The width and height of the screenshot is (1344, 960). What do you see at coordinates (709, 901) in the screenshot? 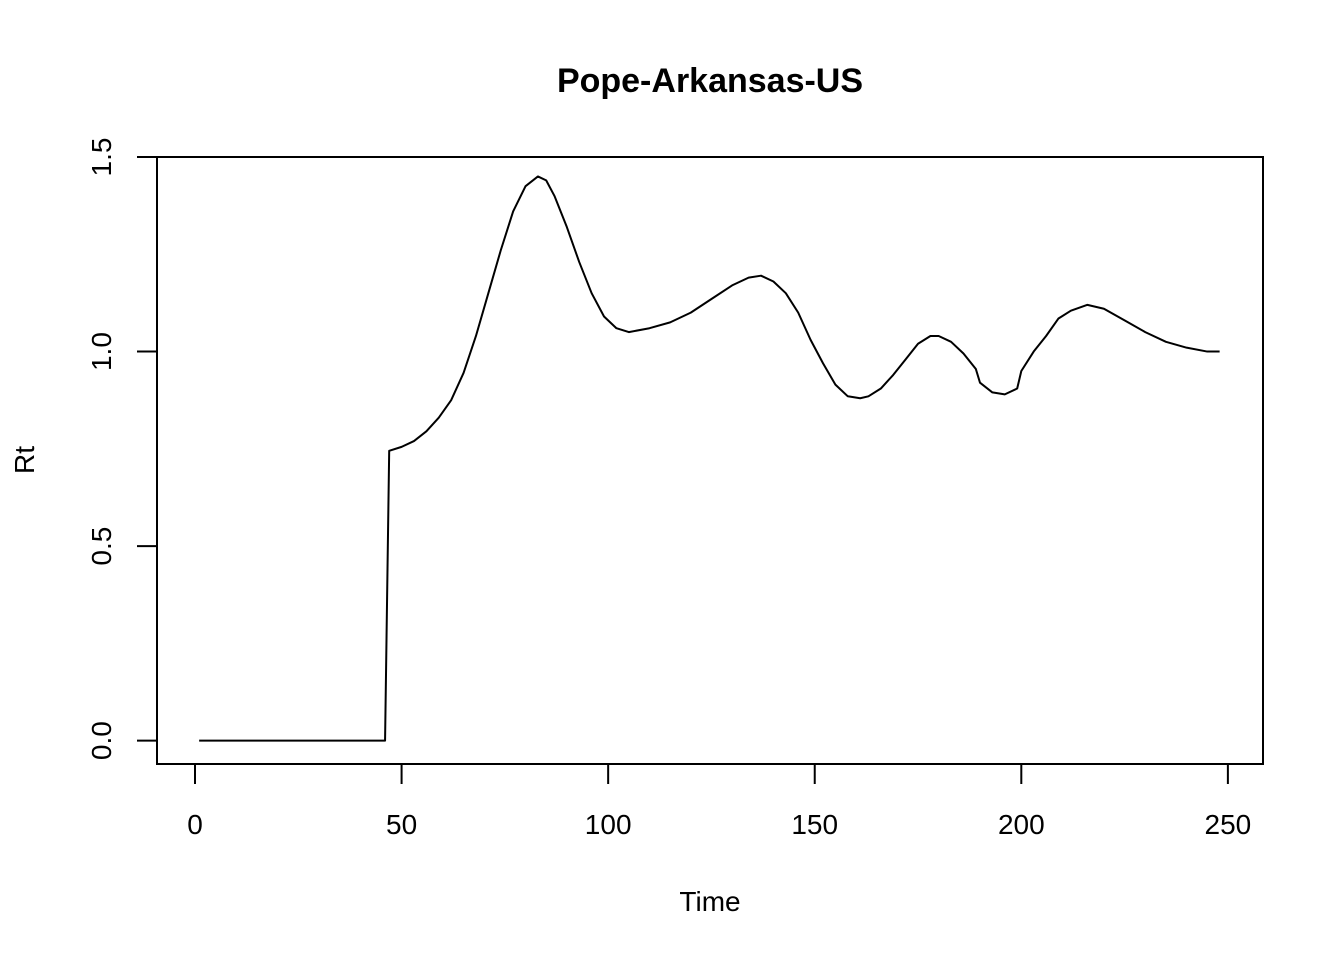
I see `x-axis-label: Time` at bounding box center [709, 901].